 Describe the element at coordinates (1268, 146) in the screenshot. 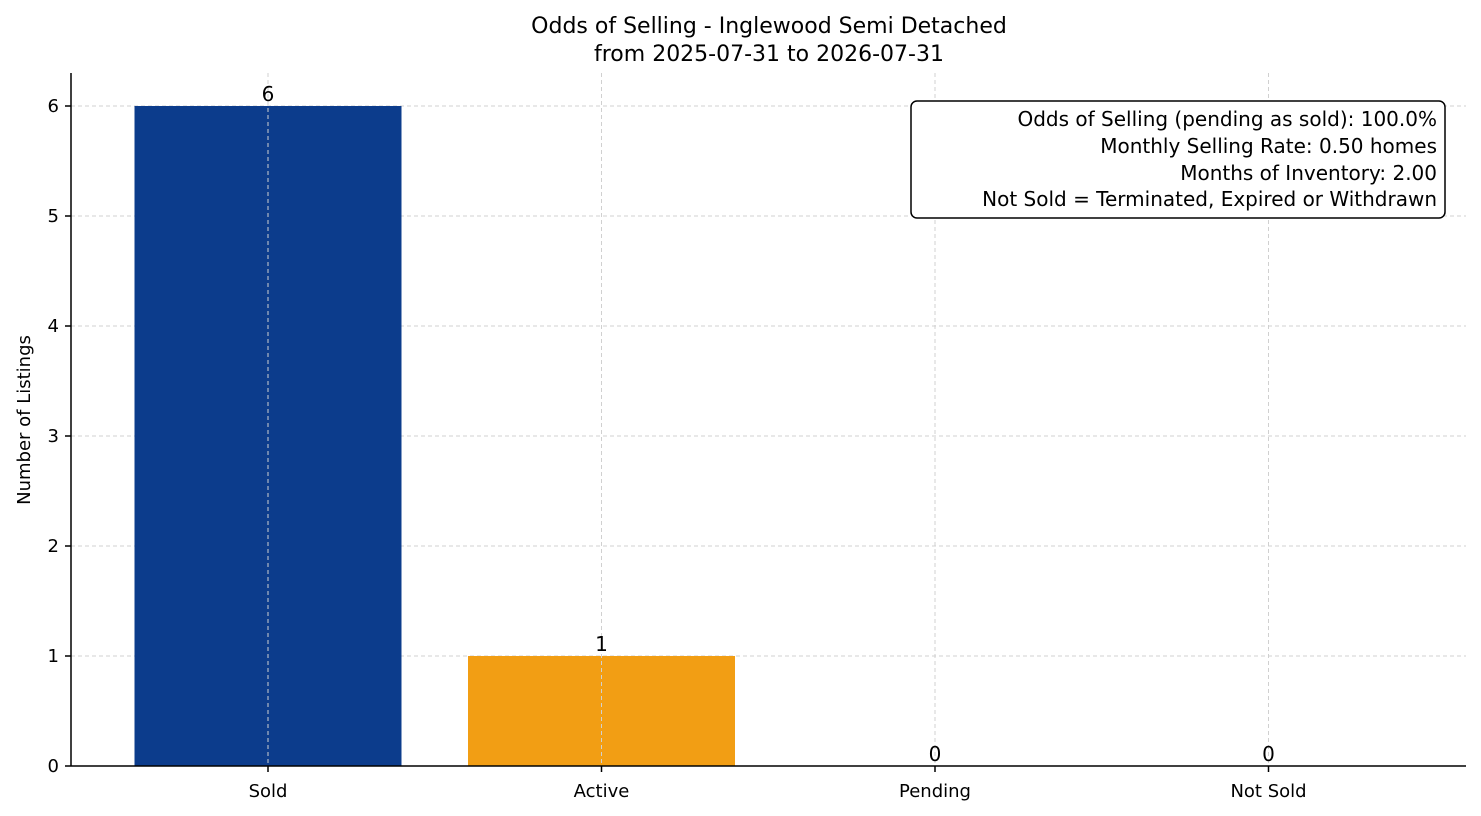

I see `info-line-rate: Monthly Selling Rate: 0.50 homes` at that location.